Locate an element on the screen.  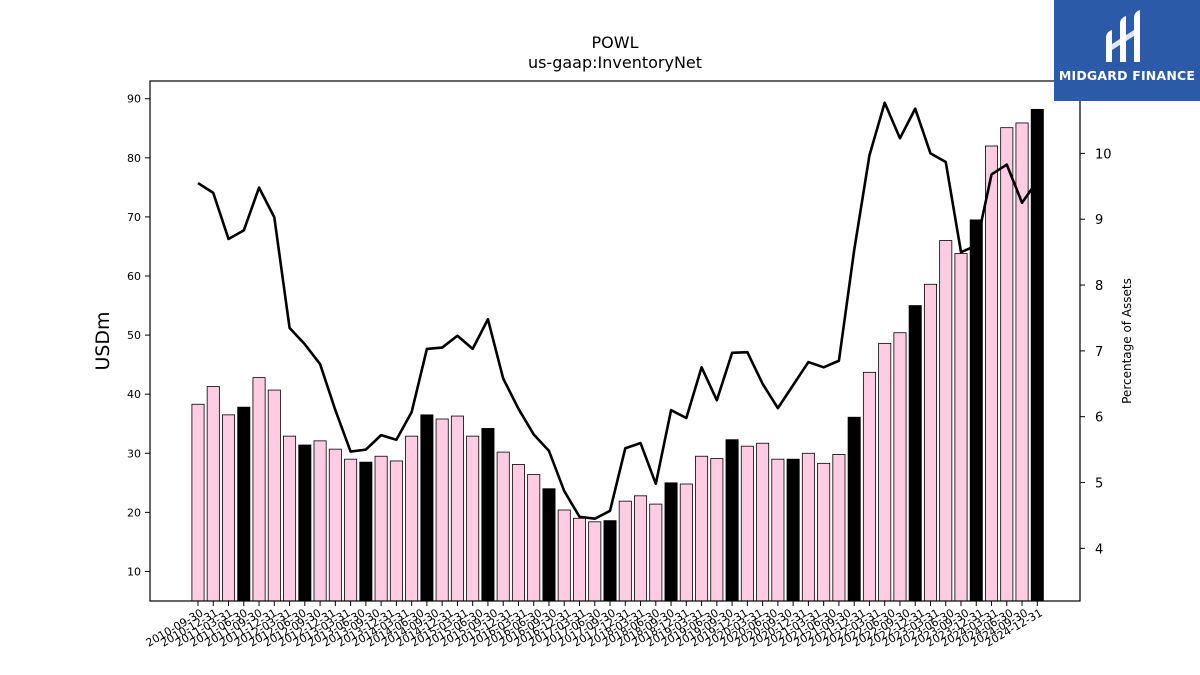
y-axis-left: 10 20 30 40 50 60 70 80 90 is located at coordinates (138, 335).